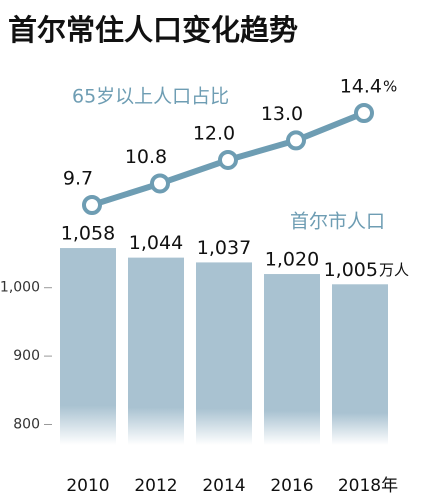  What do you see at coordinates (88, 234) in the screenshot?
I see `bar-value-label: 1,058` at bounding box center [88, 234].